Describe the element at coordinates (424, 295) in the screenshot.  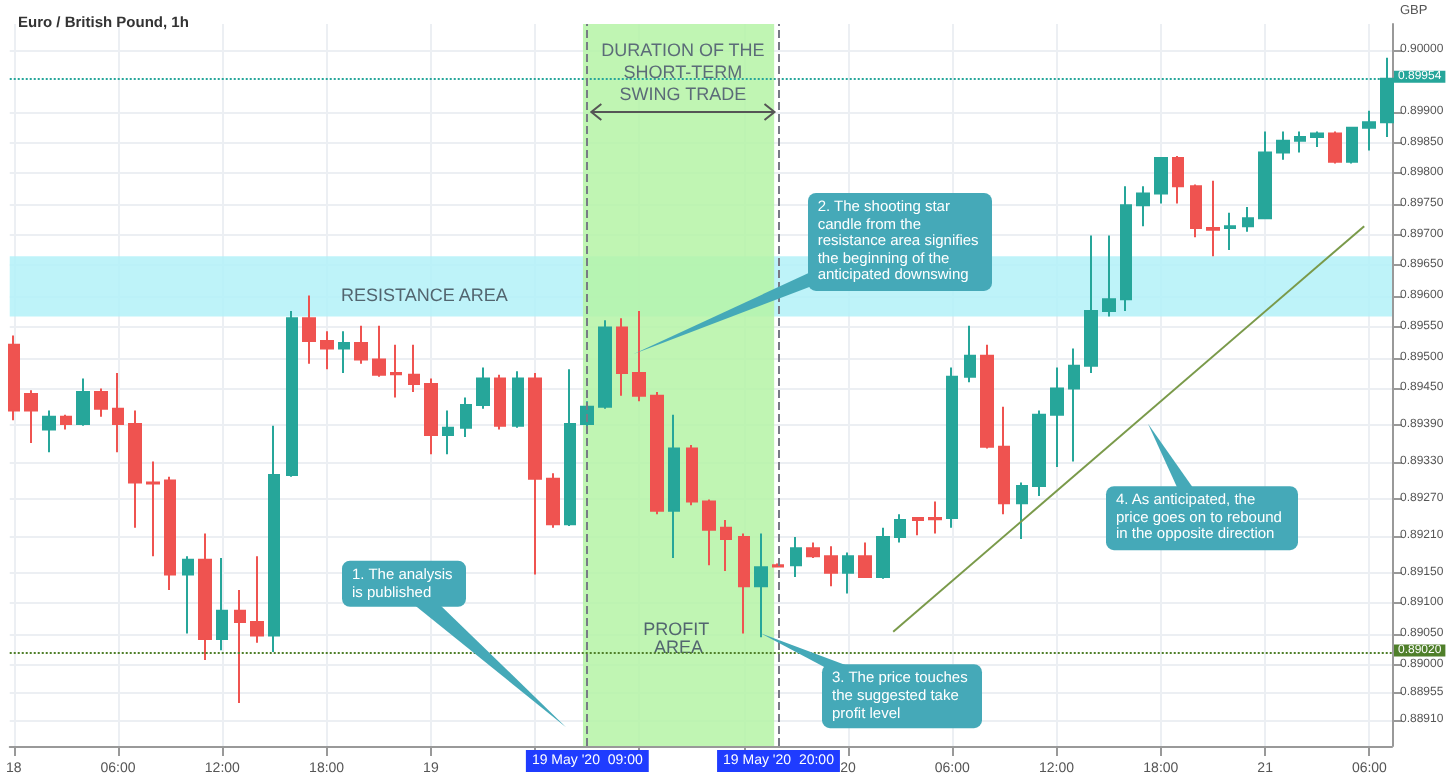
I see `band-label: RESISTANCE AREA` at that location.